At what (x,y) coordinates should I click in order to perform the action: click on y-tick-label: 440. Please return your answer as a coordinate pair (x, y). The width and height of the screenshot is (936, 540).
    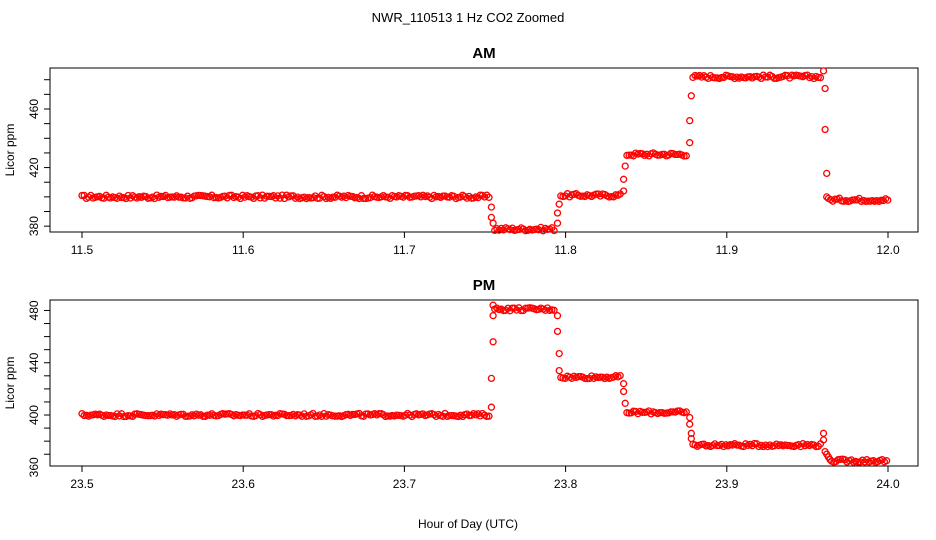
    Looking at the image, I should click on (34, 362).